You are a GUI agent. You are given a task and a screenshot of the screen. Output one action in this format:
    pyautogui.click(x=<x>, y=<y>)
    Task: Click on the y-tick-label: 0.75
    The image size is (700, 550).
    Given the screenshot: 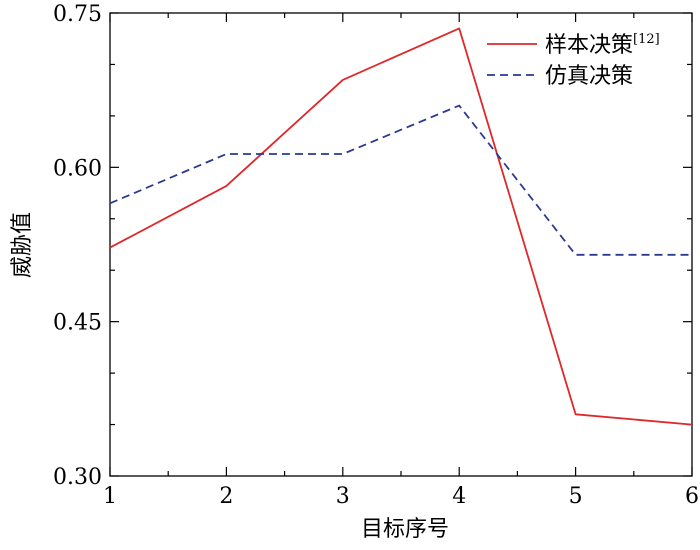 What is the action you would take?
    pyautogui.click(x=77, y=14)
    